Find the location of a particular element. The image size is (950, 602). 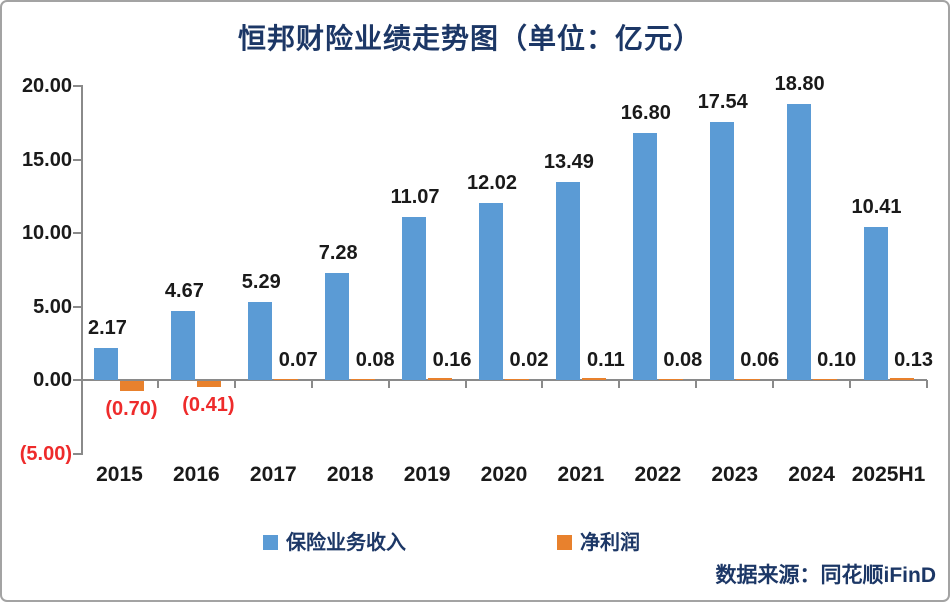

x-axis-label-2022: 2022 is located at coordinates (658, 474).